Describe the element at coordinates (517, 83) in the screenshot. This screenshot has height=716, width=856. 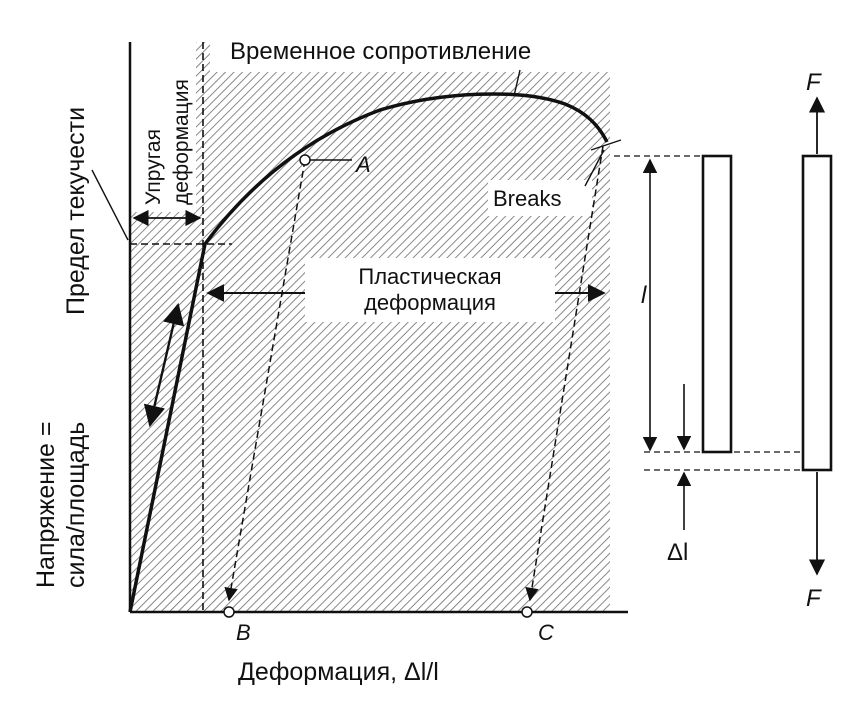
I see `ultimate-leader` at that location.